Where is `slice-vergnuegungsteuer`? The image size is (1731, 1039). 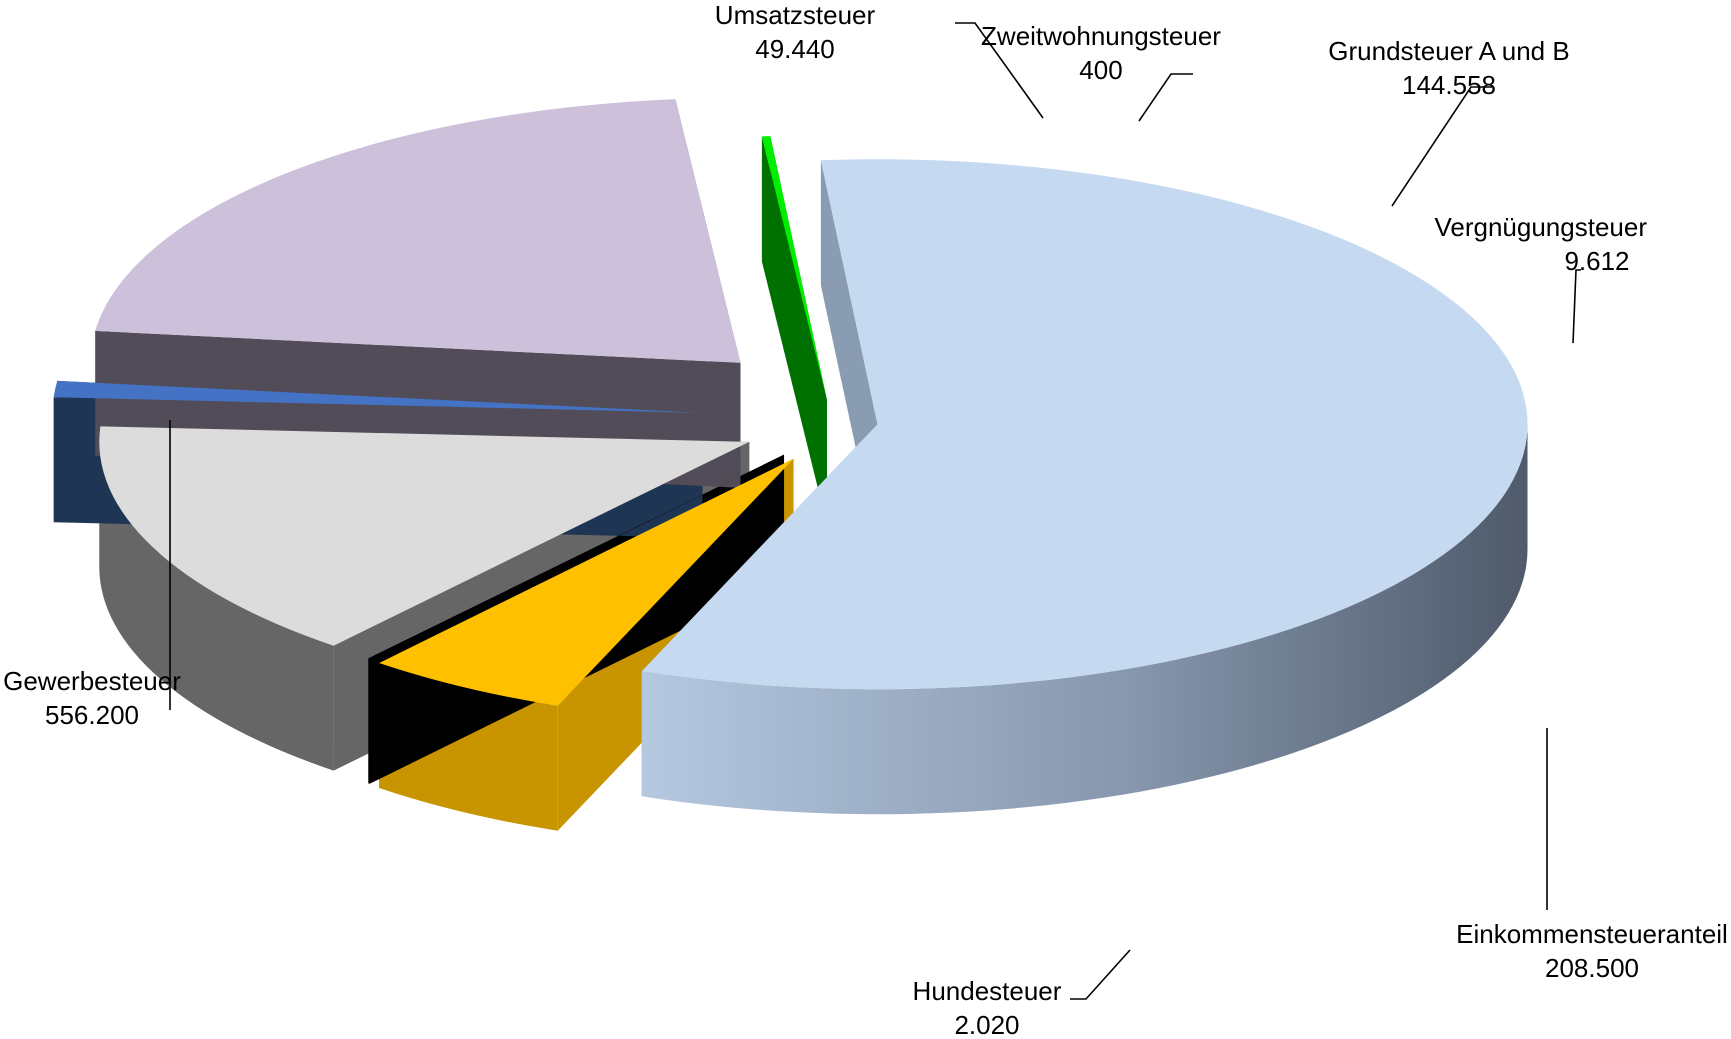
slice-vergnuegungsteuer is located at coordinates (378, 396).